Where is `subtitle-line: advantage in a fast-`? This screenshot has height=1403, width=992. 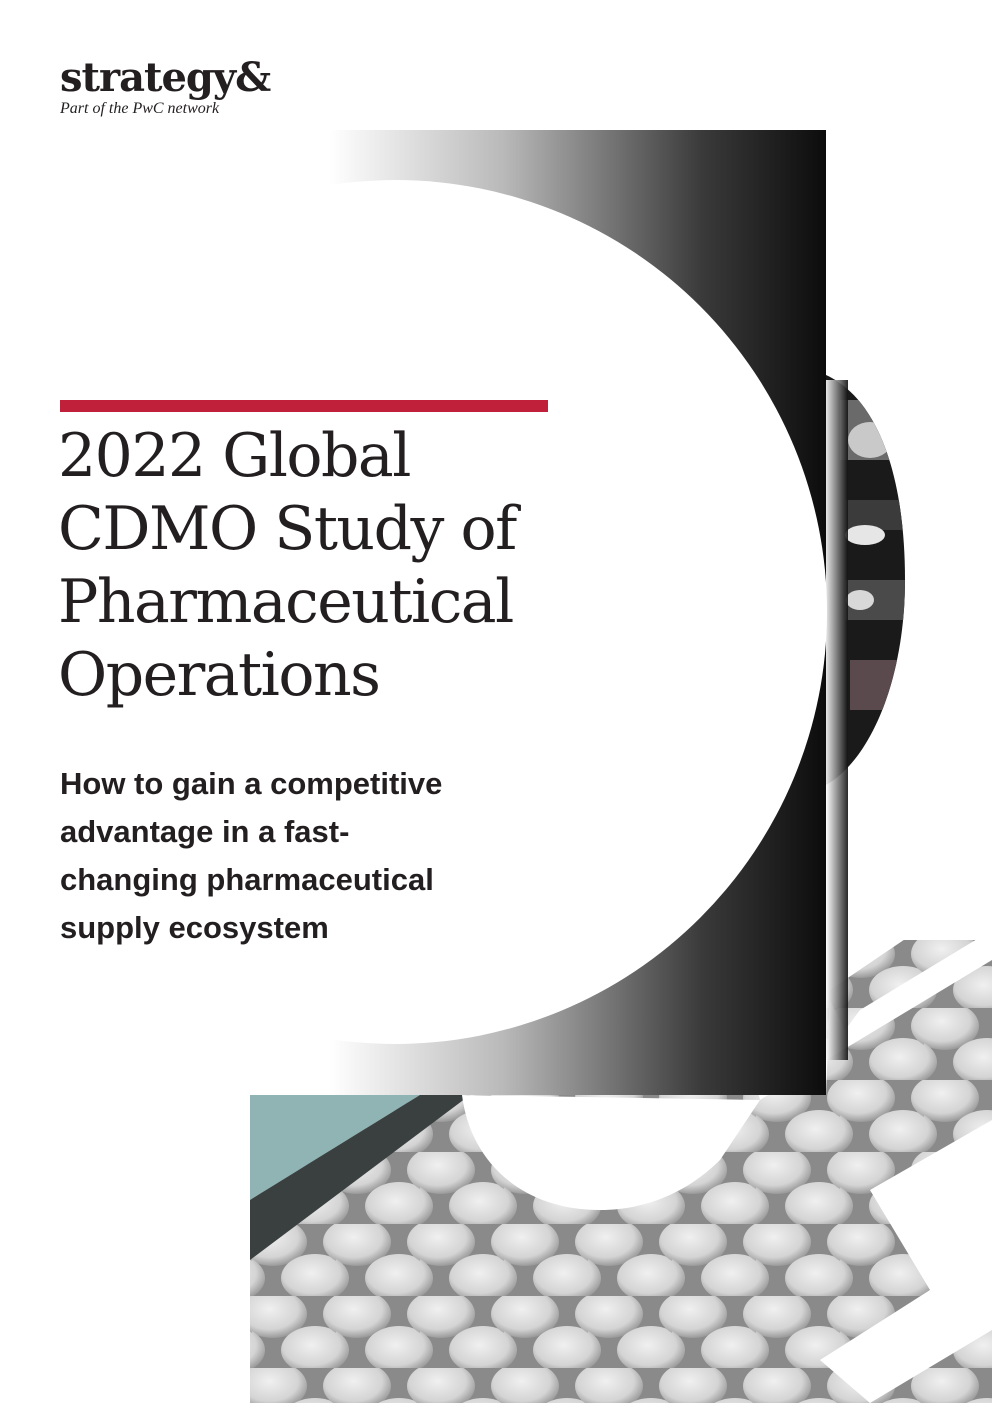
subtitle-line: advantage in a fast- is located at coordinates (205, 831).